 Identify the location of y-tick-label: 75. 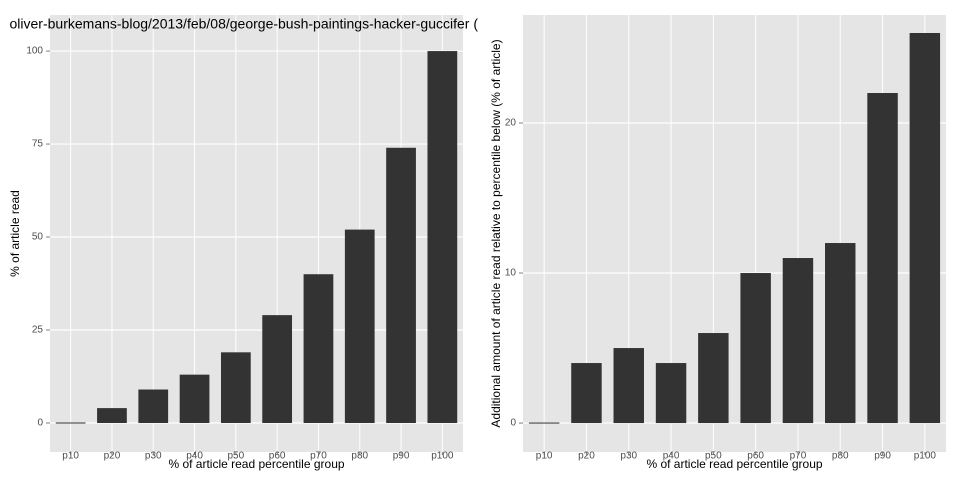
(38, 144).